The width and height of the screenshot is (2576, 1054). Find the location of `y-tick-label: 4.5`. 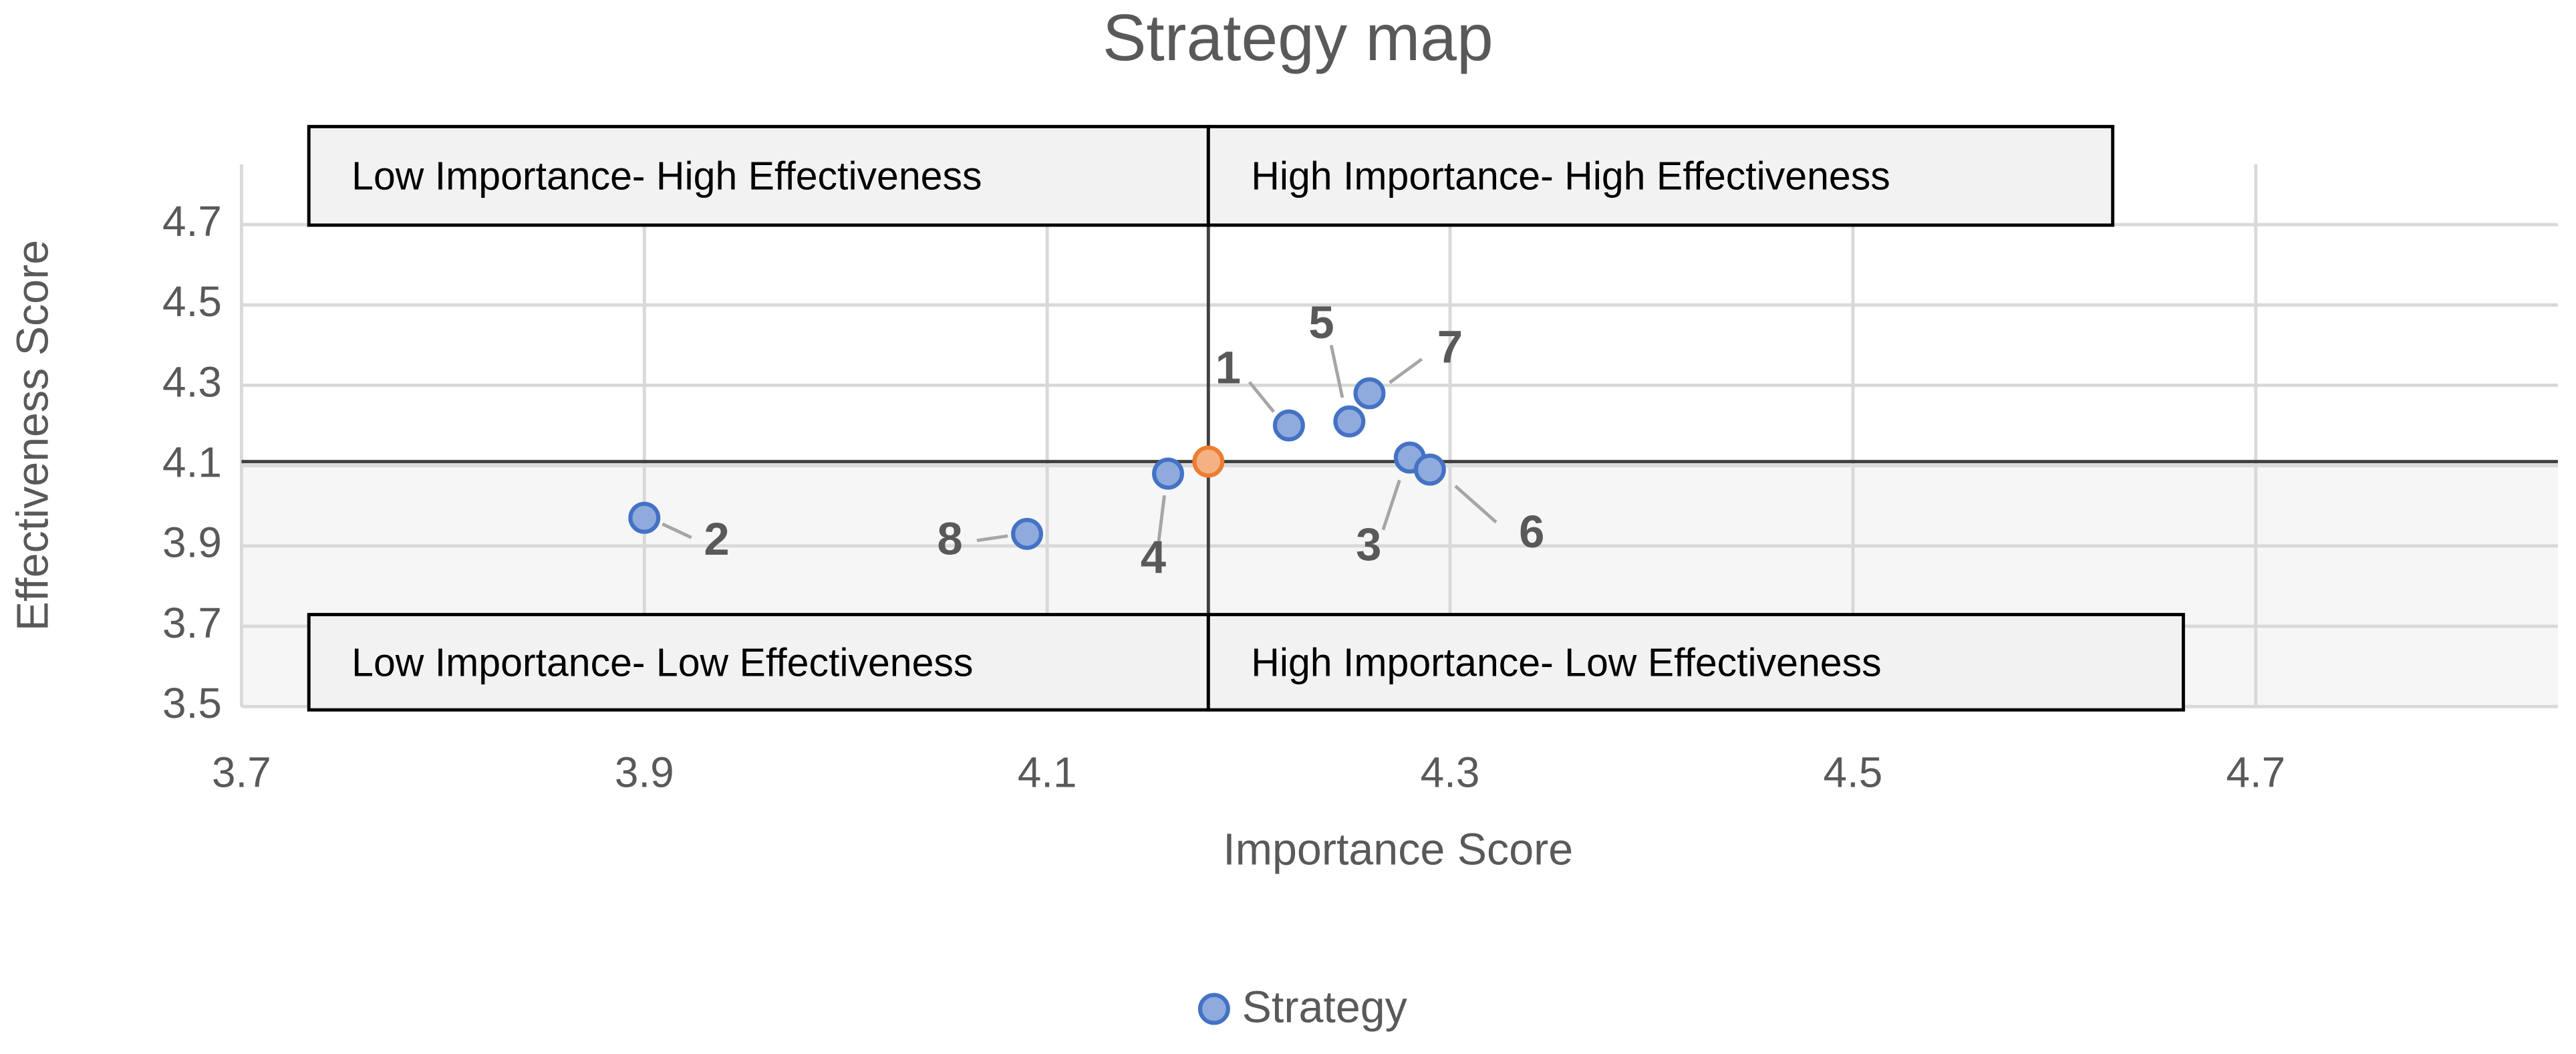

y-tick-label: 4.5 is located at coordinates (192, 301).